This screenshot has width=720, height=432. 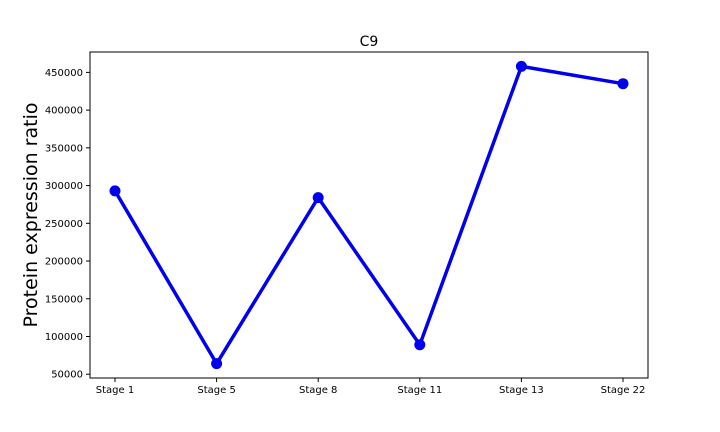 What do you see at coordinates (115, 390) in the screenshot?
I see `x-tick-label: Stage 1` at bounding box center [115, 390].